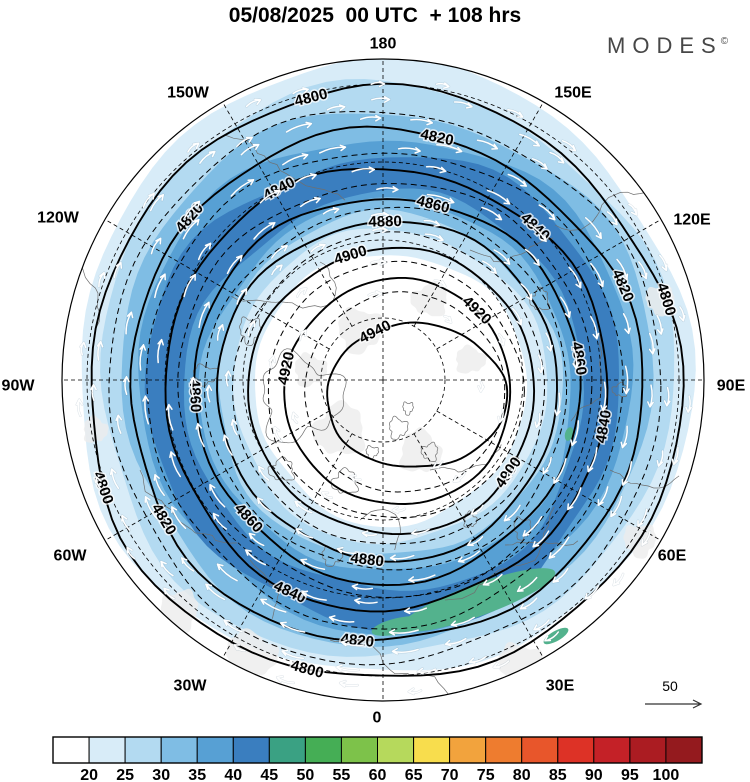 This screenshot has width=750, height=782. I want to click on coastline, so click(644, 479).